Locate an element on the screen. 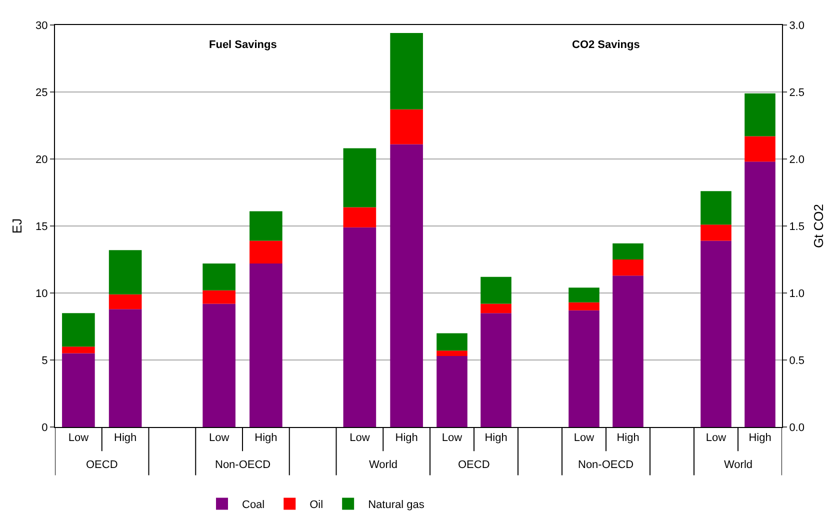  y2-tick-label: 0.0 is located at coordinates (796, 428).